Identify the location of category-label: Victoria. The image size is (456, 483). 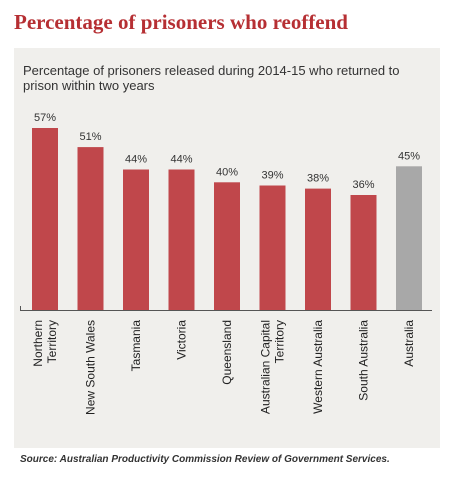
(182, 340).